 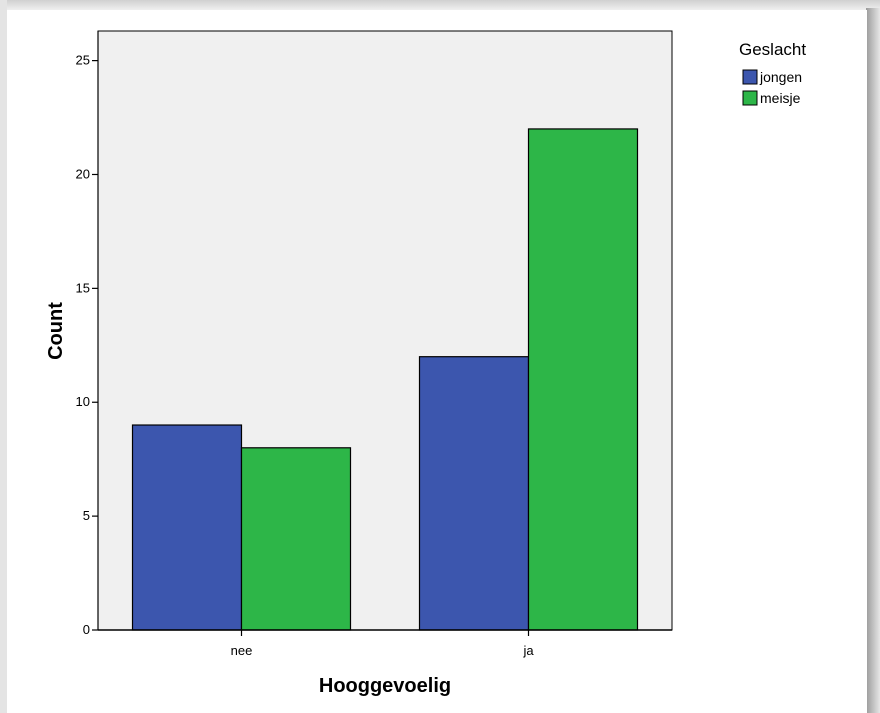 I want to click on y-tick-label: 0, so click(x=86, y=629).